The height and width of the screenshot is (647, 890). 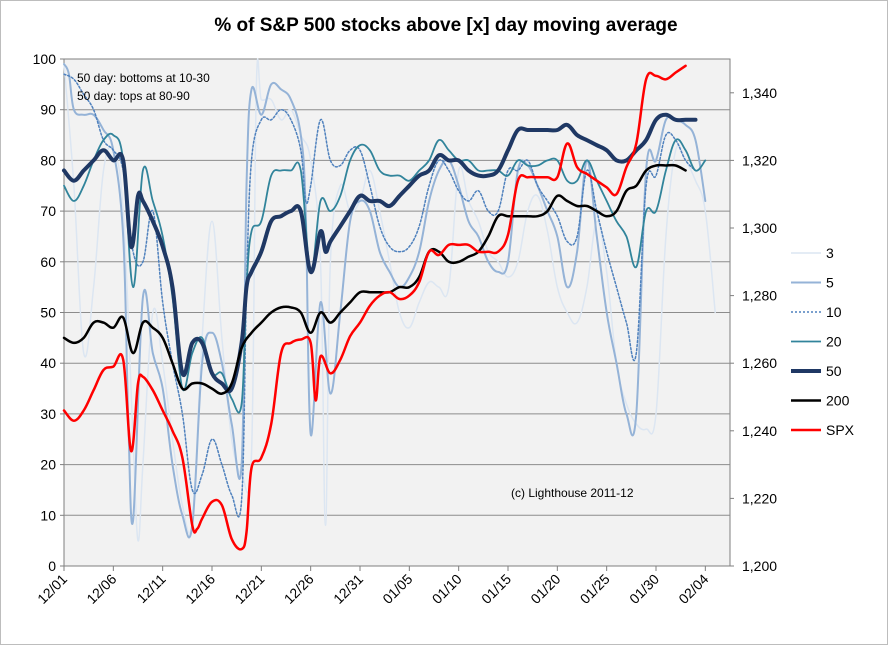 I want to click on right-tick-label: 1,240, so click(x=759, y=431).